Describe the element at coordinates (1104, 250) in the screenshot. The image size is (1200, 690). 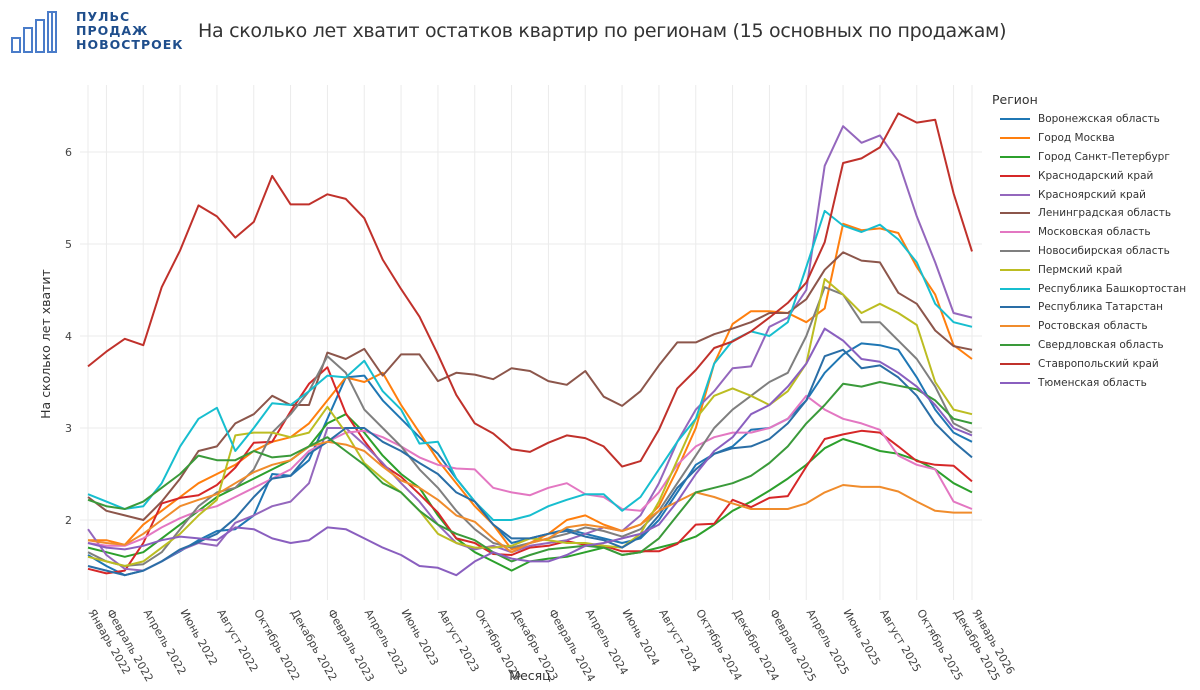
I see `legend-label: Новосибирская область` at that location.